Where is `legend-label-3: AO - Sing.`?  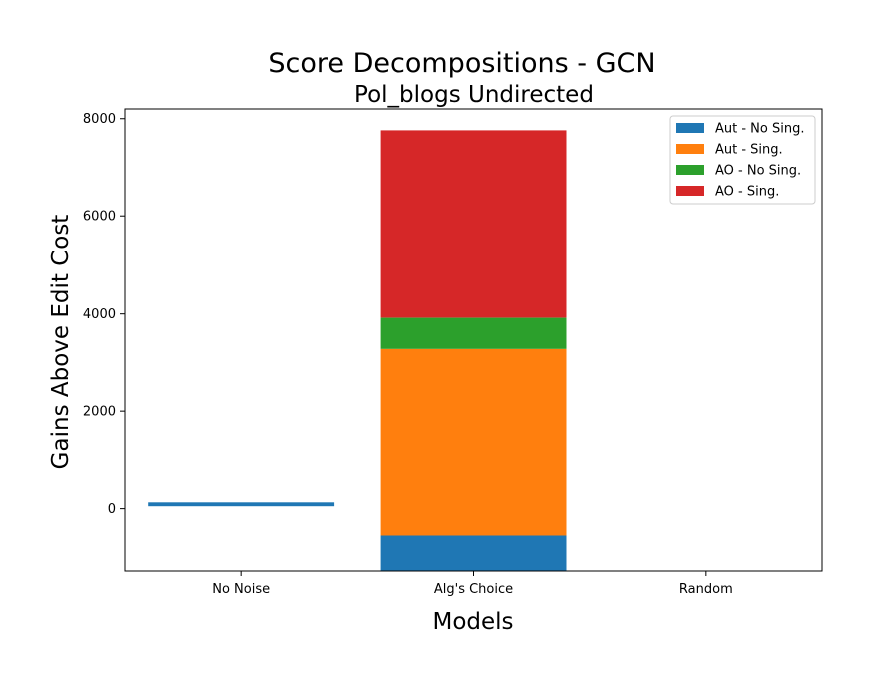 legend-label-3: AO - Sing. is located at coordinates (747, 192).